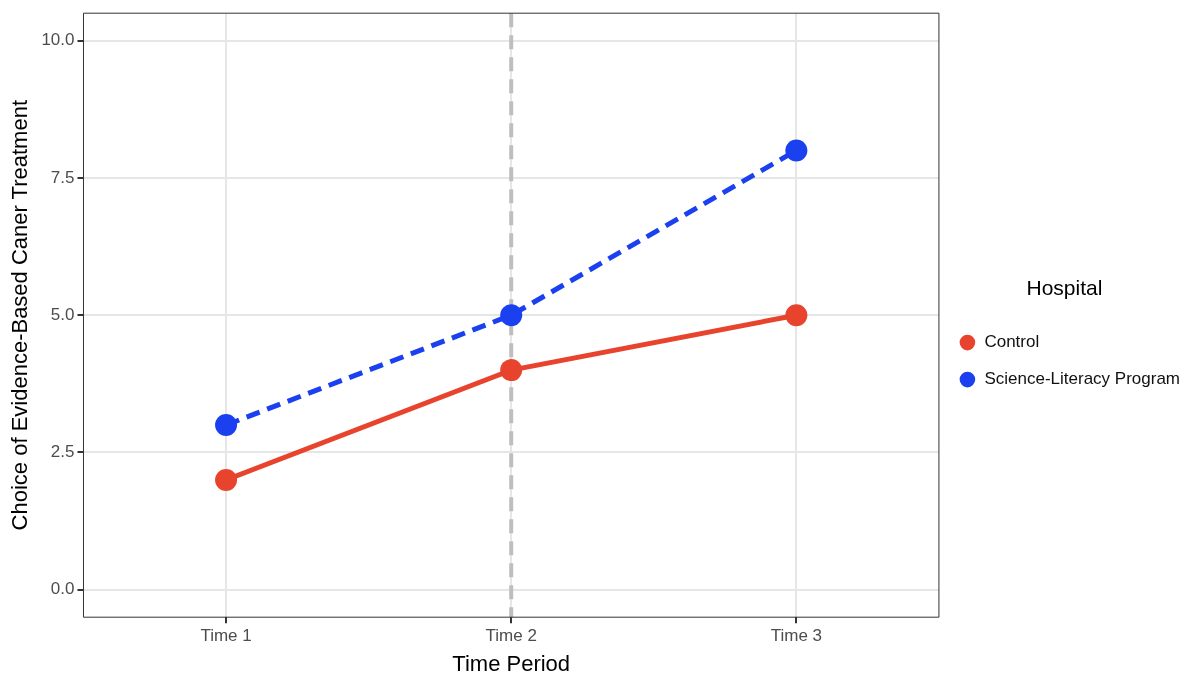 The image size is (1204, 686). What do you see at coordinates (62, 177) in the screenshot?
I see `y-tick-label: 7.5` at bounding box center [62, 177].